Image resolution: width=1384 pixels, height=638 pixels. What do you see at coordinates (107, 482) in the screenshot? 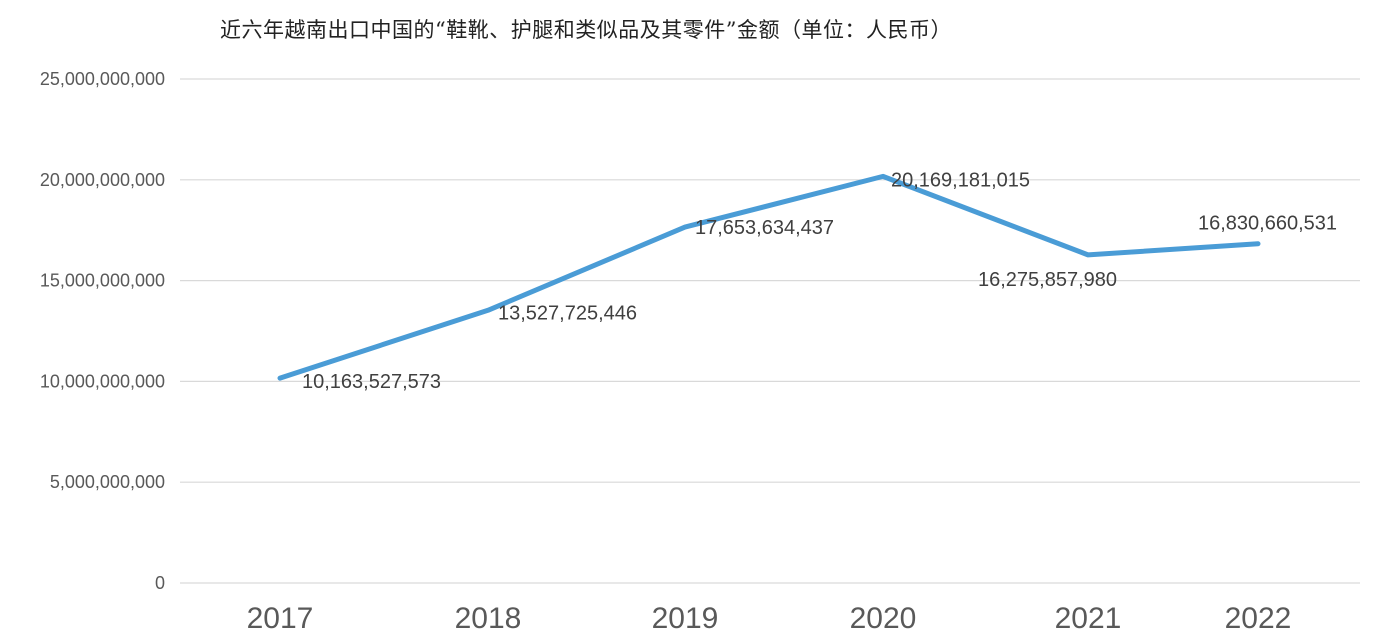
I see `y-tick-label: 5,000,000,000` at bounding box center [107, 482].